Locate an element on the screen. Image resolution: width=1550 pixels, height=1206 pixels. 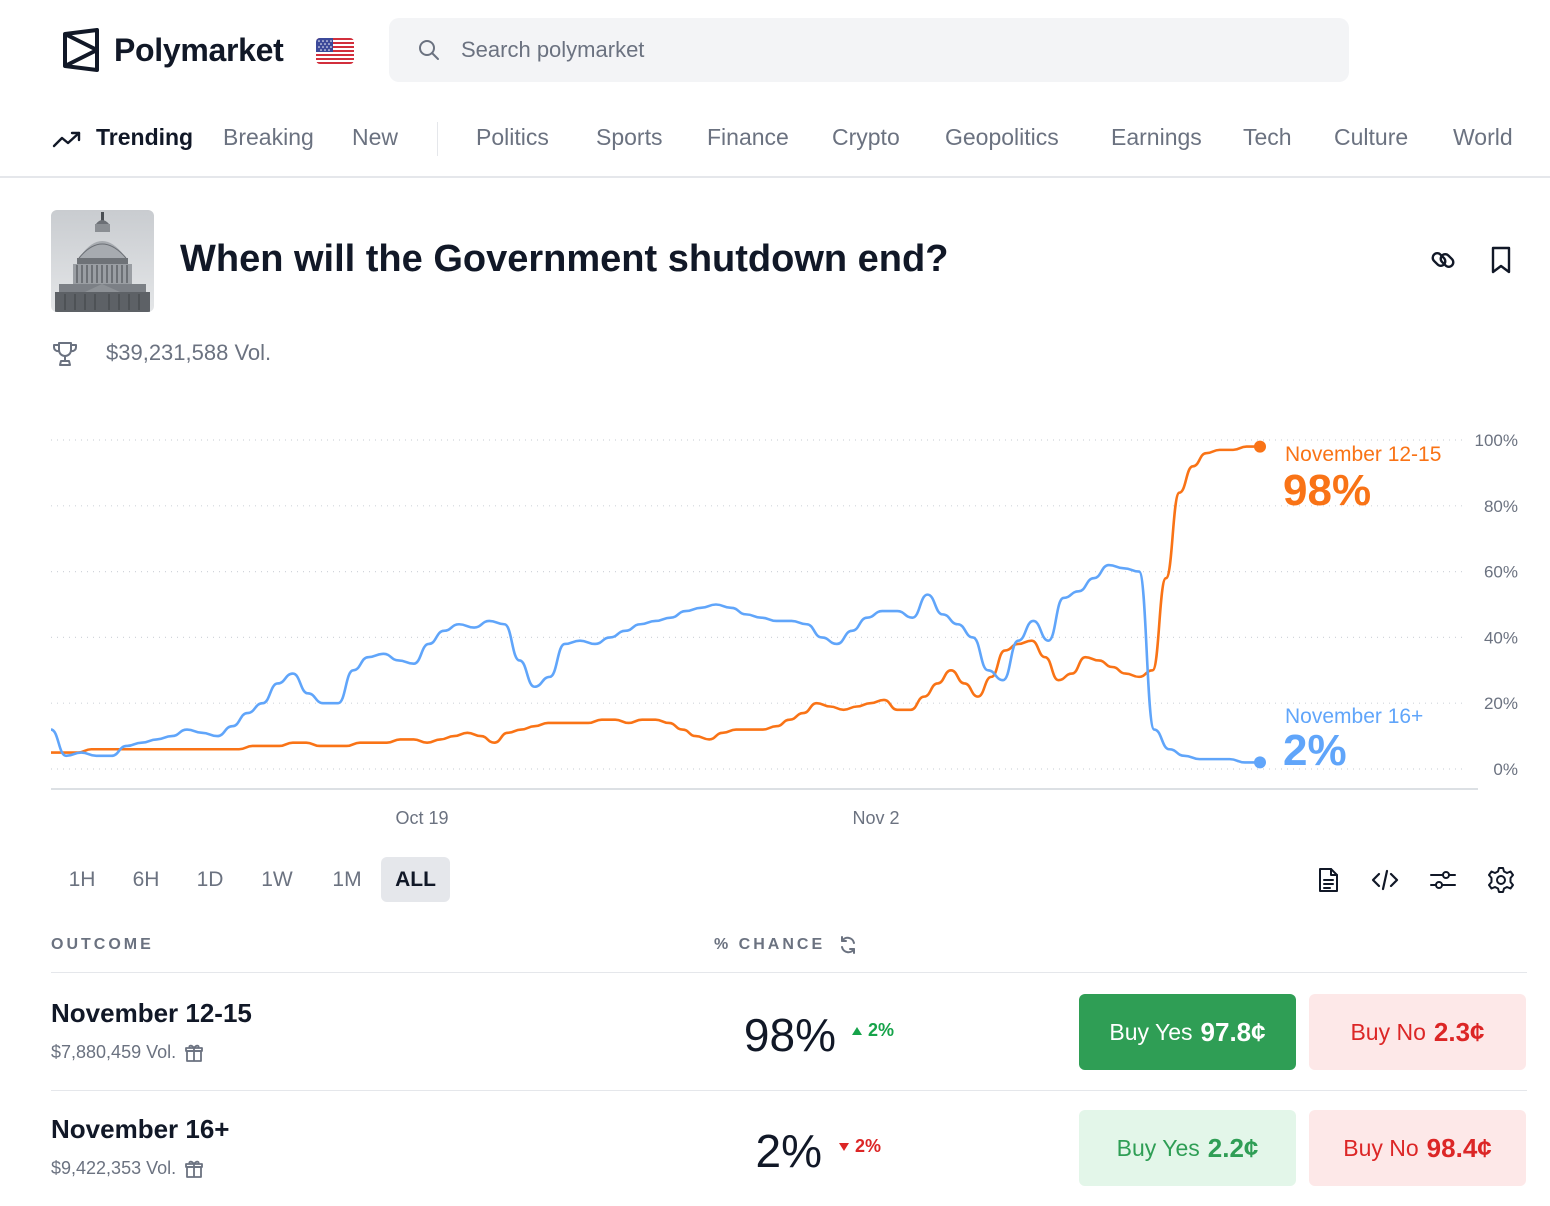
outcome-volume-text: $9,422,353 Vol. is located at coordinates (114, 1168).